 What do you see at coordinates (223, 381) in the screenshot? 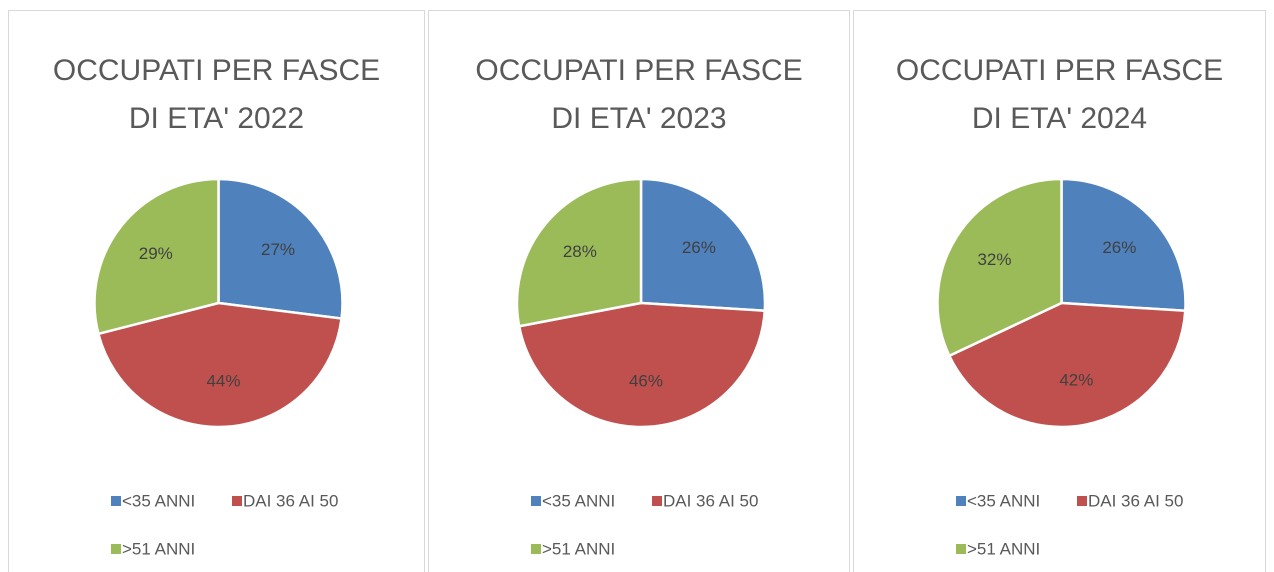
I see `data-label: 44%` at bounding box center [223, 381].